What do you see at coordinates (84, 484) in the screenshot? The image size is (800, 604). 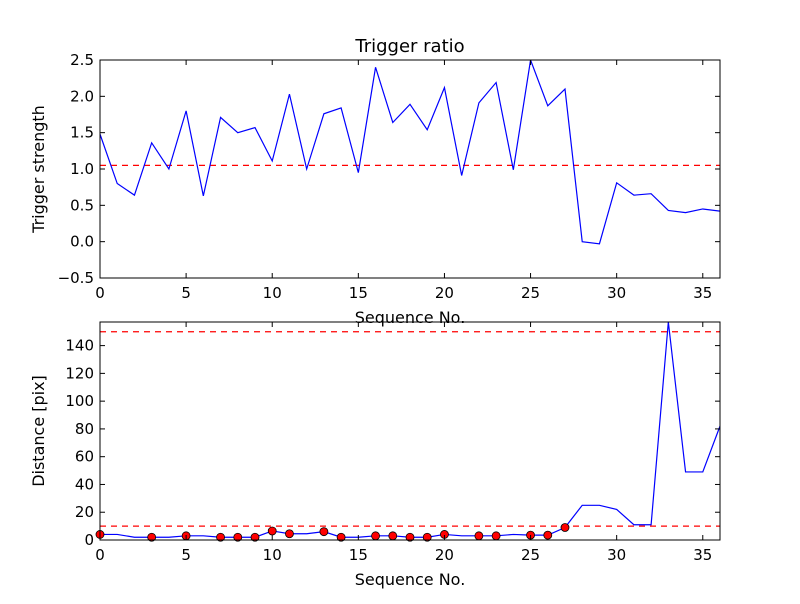 I see `y-tick-label: 40` at bounding box center [84, 484].